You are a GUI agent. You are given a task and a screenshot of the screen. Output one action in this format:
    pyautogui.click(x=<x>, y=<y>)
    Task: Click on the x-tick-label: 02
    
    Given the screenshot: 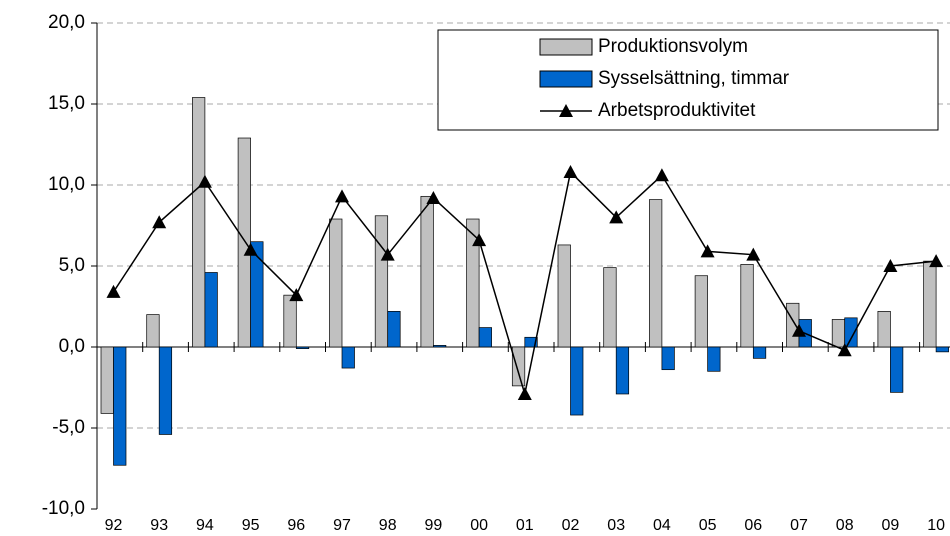 What is the action you would take?
    pyautogui.click(x=571, y=525)
    